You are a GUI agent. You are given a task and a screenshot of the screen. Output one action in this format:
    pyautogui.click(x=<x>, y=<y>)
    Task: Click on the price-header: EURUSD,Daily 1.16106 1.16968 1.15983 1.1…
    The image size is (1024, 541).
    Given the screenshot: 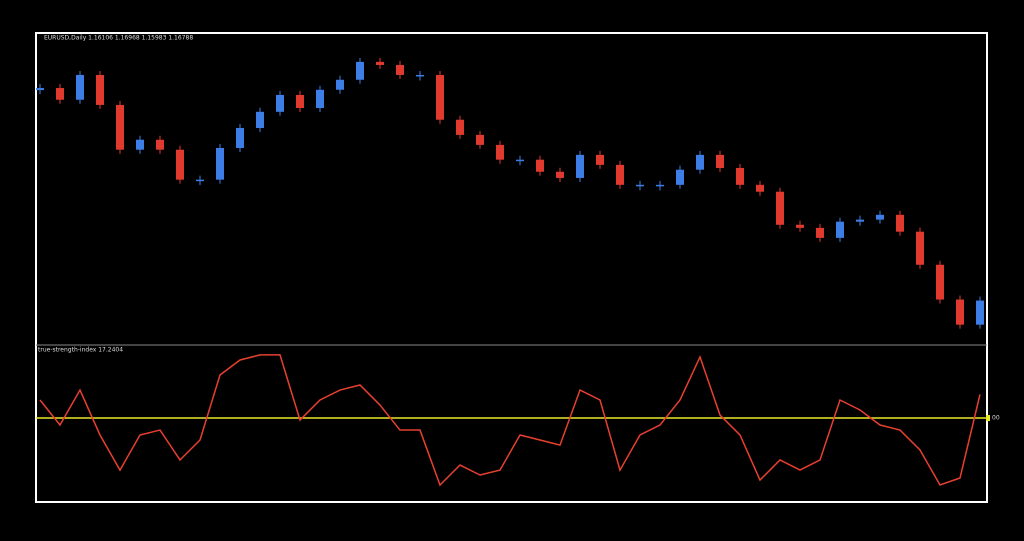 What is the action you would take?
    pyautogui.click(x=118, y=38)
    